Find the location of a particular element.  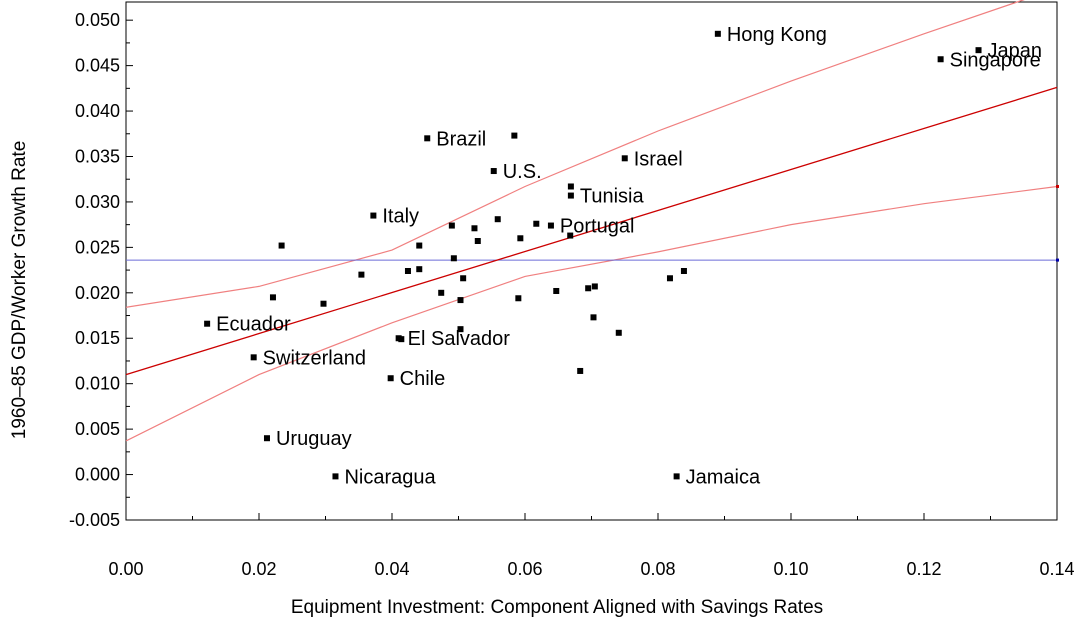

point-label: Ecuador is located at coordinates (253, 325).